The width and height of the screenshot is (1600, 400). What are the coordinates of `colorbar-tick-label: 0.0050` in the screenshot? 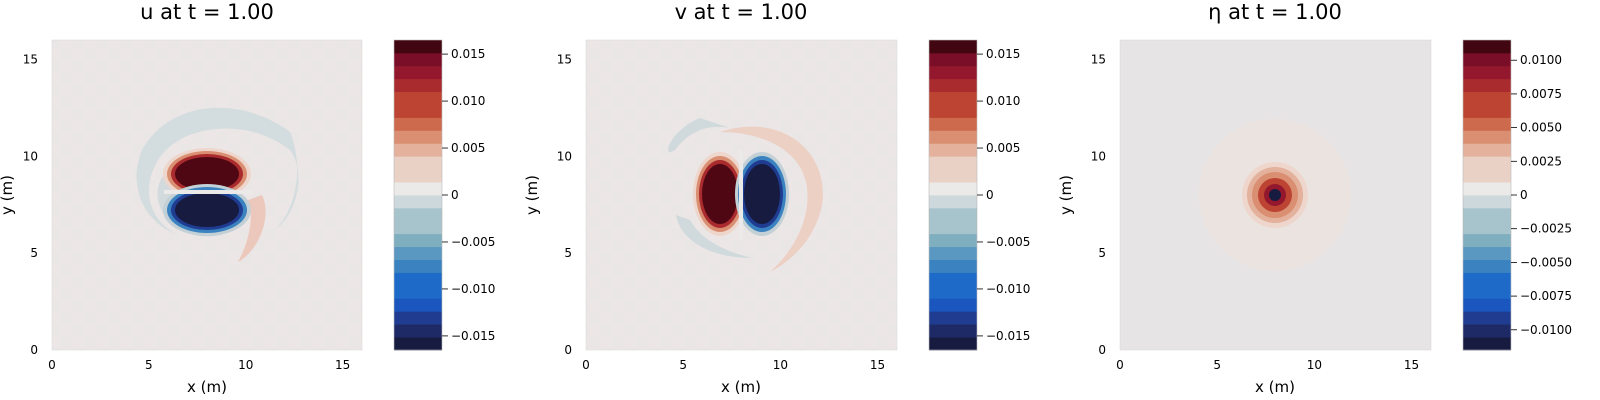 It's located at (1541, 128).